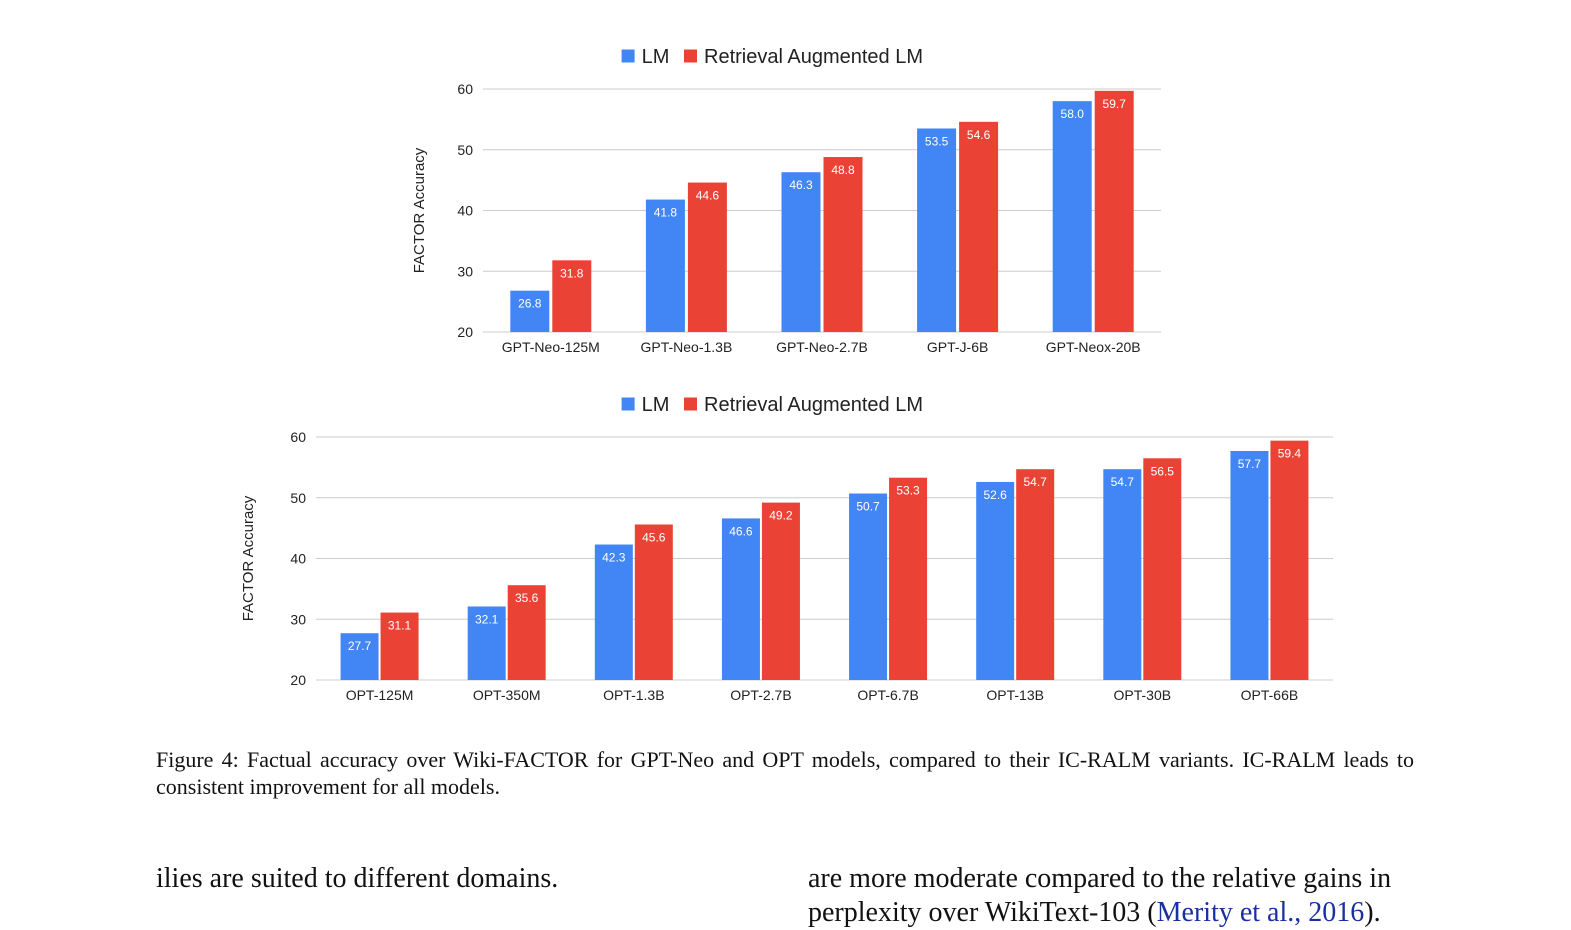 Image resolution: width=1571 pixels, height=930 pixels. I want to click on opt-bar-label-5-0: 52.6, so click(996, 495).